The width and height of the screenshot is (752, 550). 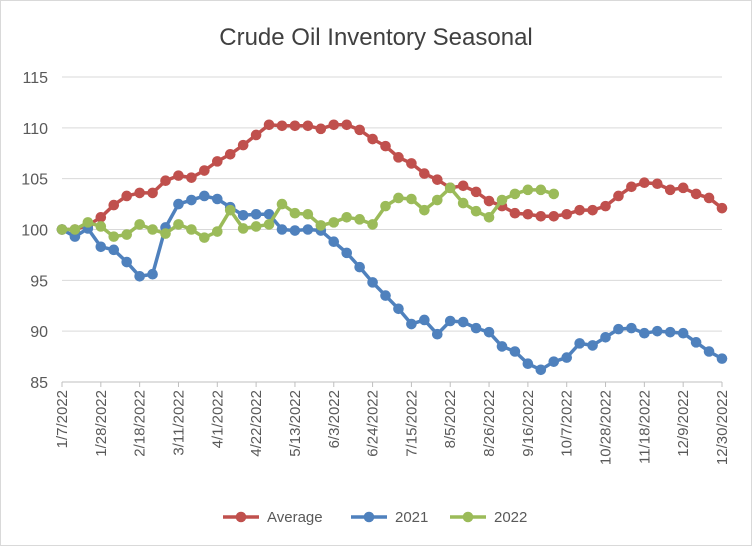 What do you see at coordinates (62, 419) in the screenshot?
I see `x-tick-label: 1/7/2022` at bounding box center [62, 419].